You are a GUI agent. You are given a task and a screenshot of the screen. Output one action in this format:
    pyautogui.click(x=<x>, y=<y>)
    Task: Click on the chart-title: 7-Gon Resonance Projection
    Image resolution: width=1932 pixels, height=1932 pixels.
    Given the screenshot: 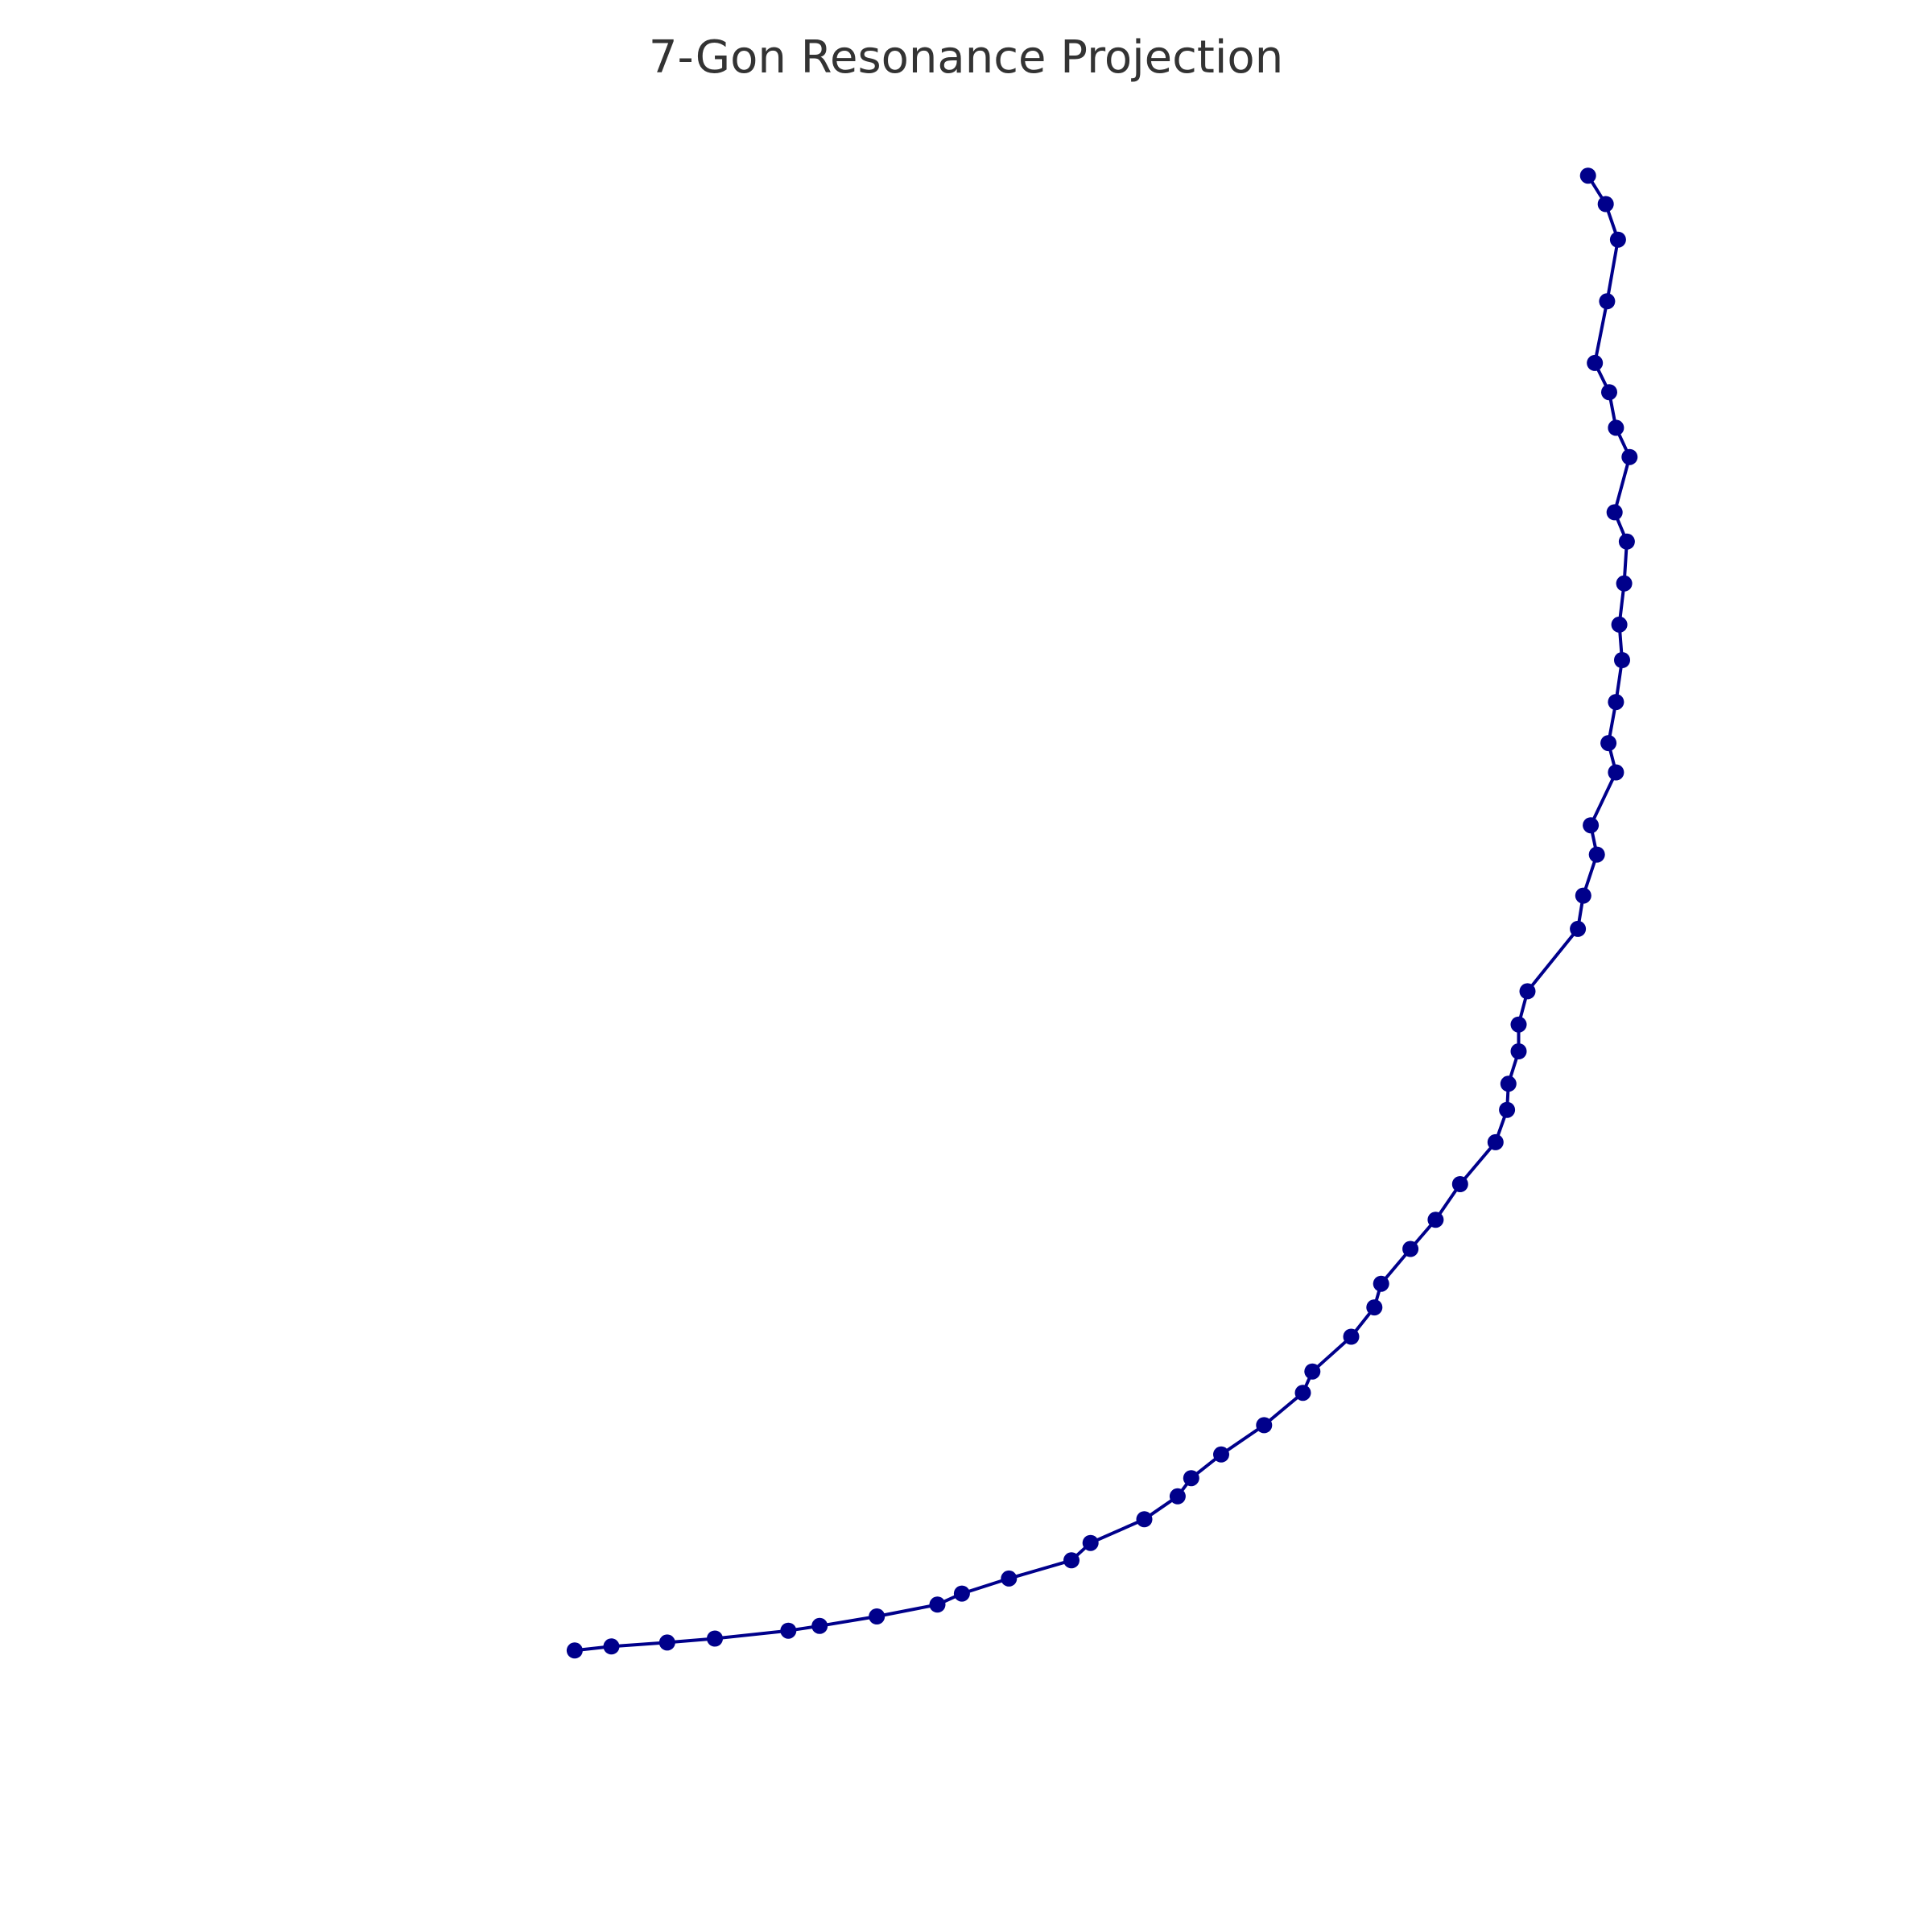 What is the action you would take?
    pyautogui.click(x=966, y=57)
    